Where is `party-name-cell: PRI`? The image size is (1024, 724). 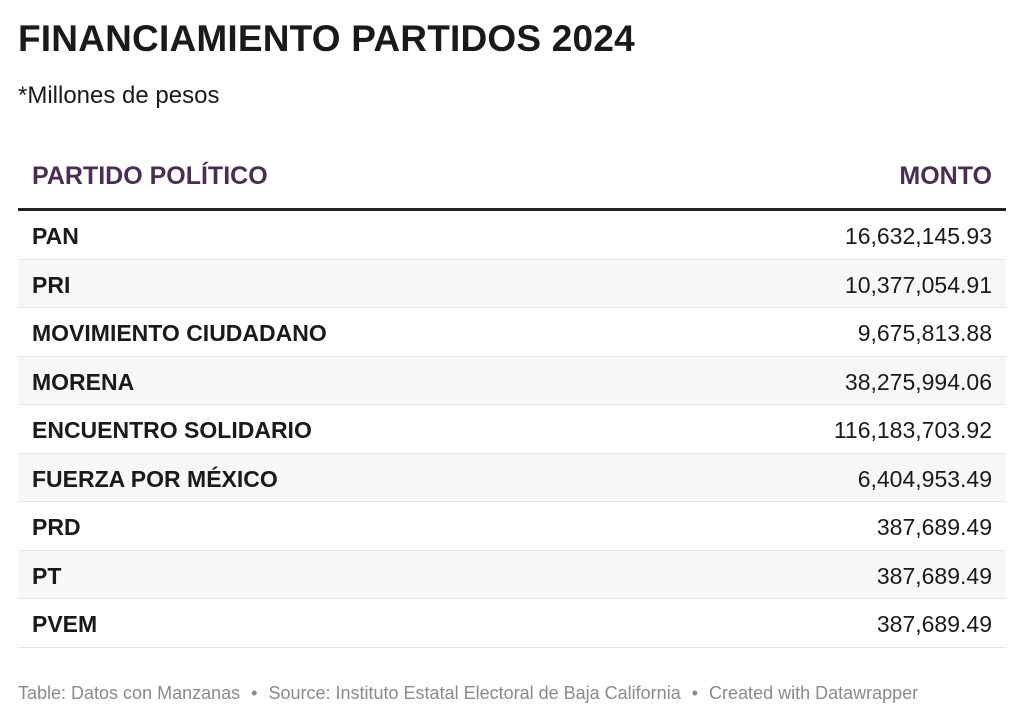 party-name-cell: PRI is located at coordinates (51, 284).